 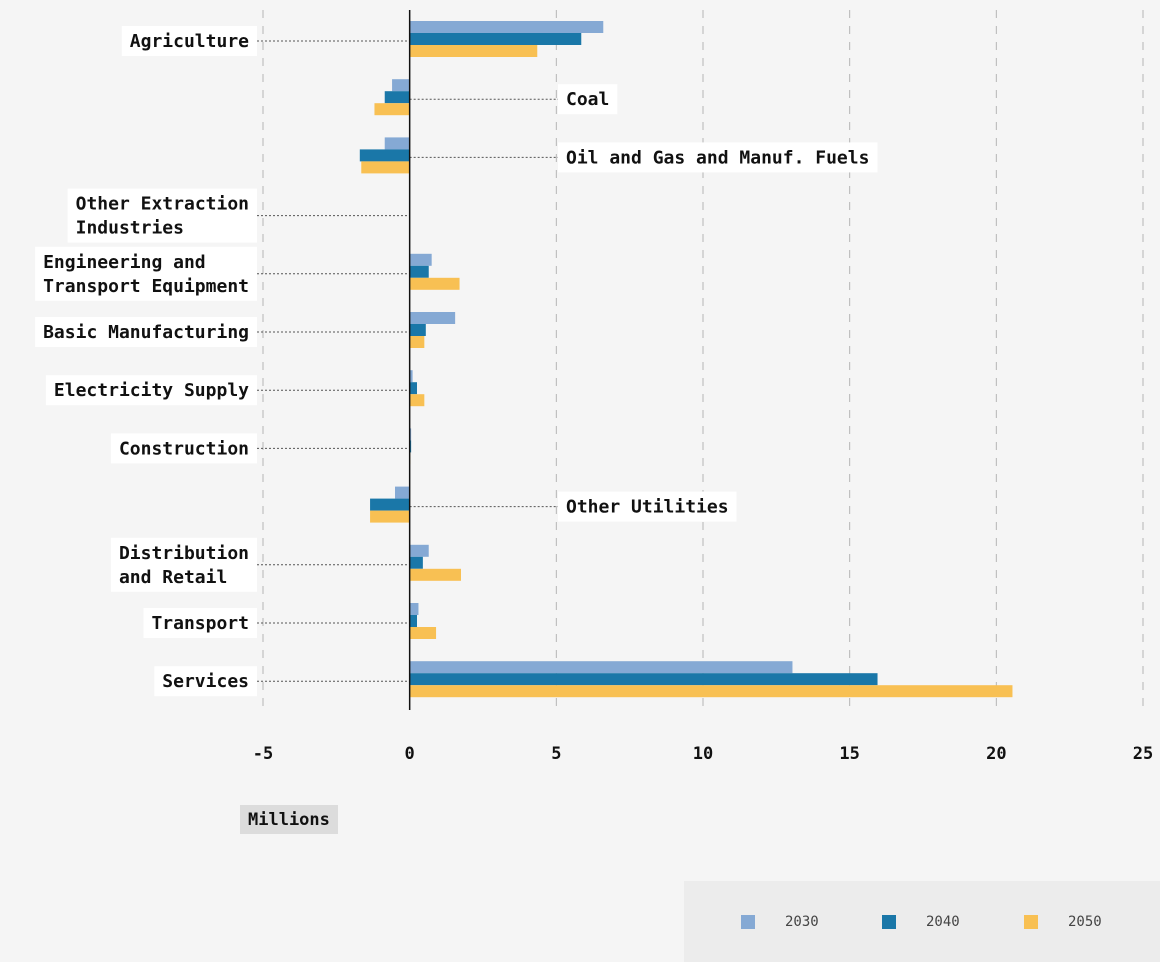 What do you see at coordinates (780, 922) in the screenshot?
I see `legend-item-2030: 2030` at bounding box center [780, 922].